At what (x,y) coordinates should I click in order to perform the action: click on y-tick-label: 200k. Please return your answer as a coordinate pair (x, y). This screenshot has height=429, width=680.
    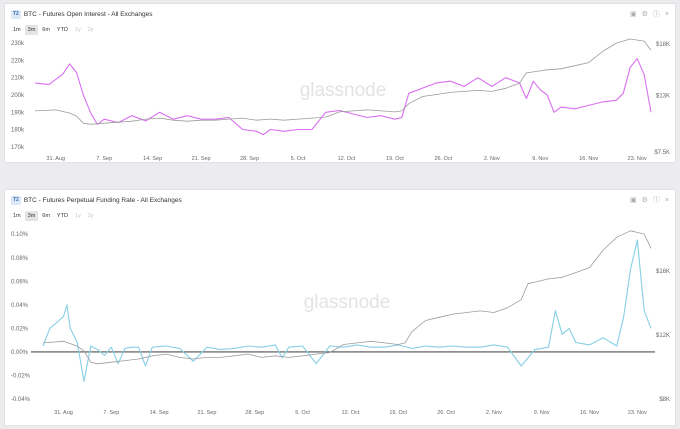
    Looking at the image, I should click on (18, 96).